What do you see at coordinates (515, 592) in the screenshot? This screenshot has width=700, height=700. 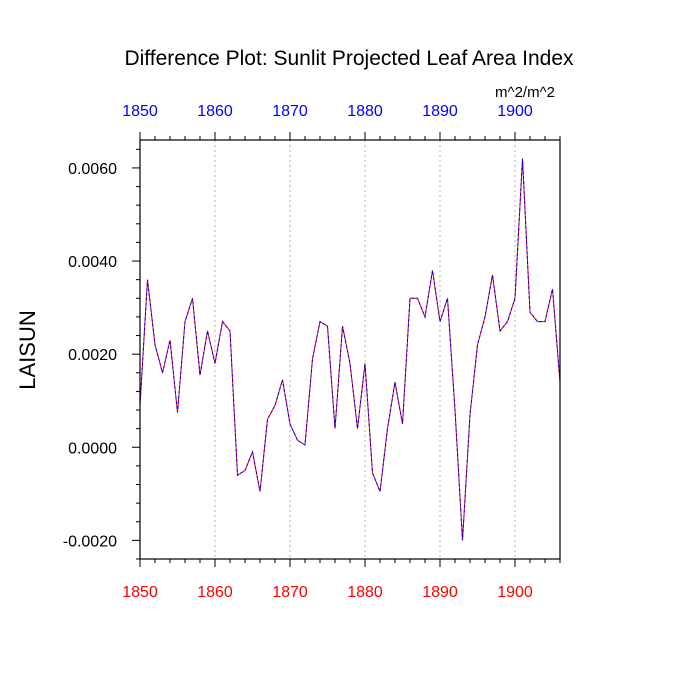 I see `x-tick-label-bottom-1900: 1900` at bounding box center [515, 592].